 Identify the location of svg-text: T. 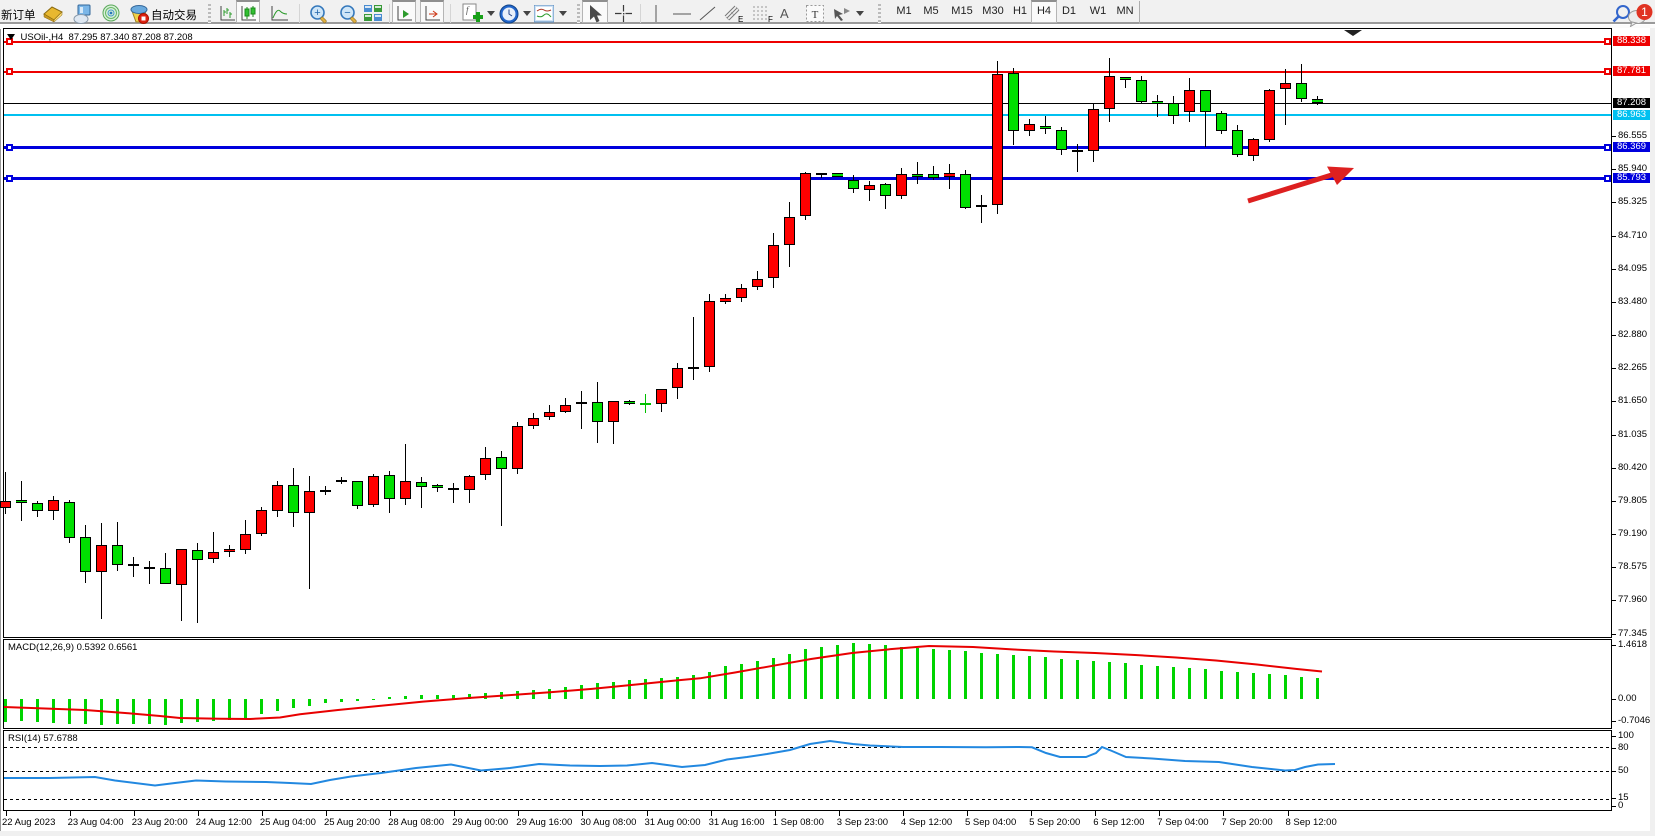
(815, 15).